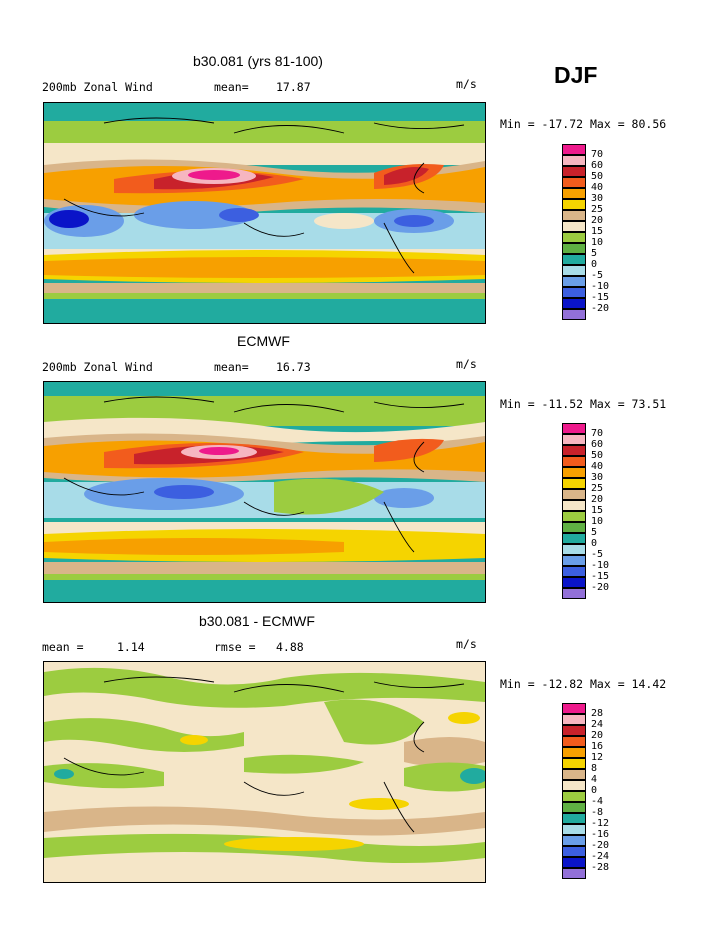 The image size is (723, 935). I want to click on mean-value: 17.87, so click(293, 87).